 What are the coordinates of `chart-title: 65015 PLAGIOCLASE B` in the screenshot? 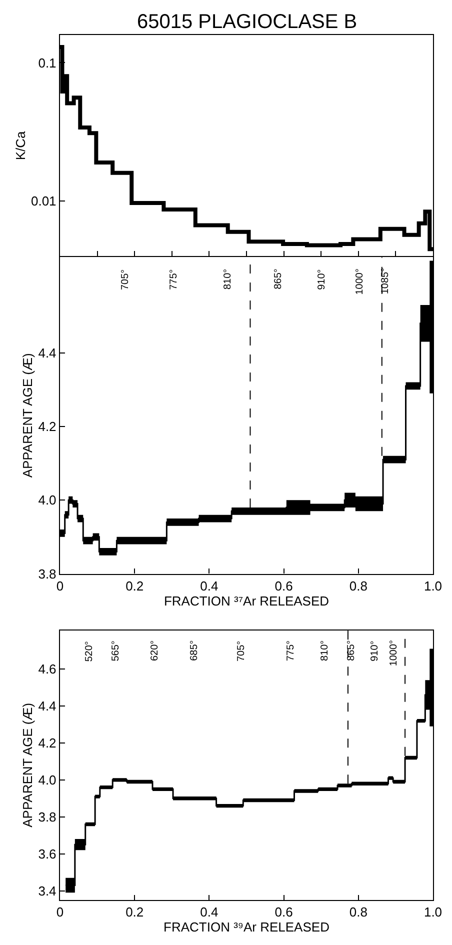 It's located at (247, 22).